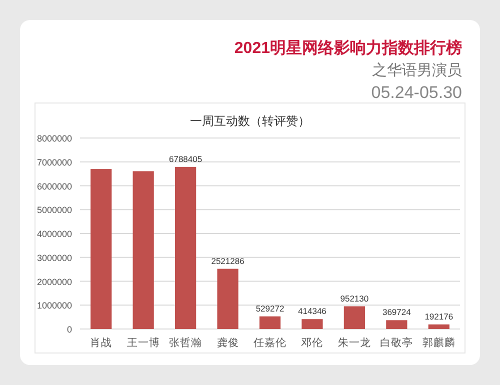 Image resolution: width=500 pixels, height=385 pixels. I want to click on x-tick-label: 邓伦, so click(312, 343).